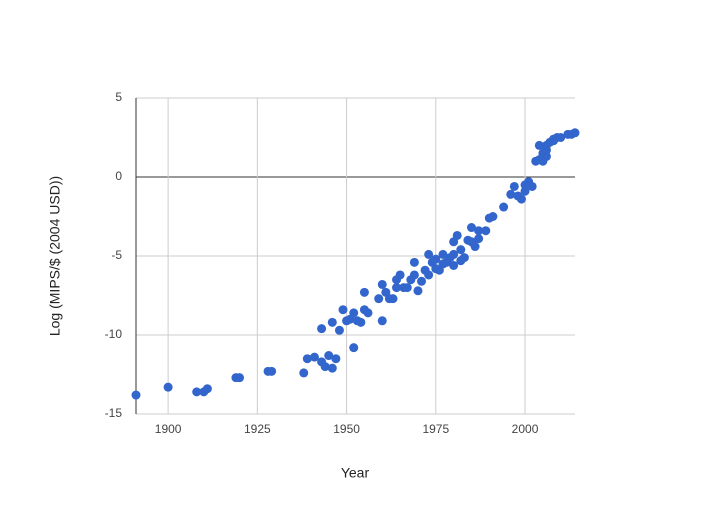 The height and width of the screenshot is (513, 710). Describe the element at coordinates (116, 255) in the screenshot. I see `y-tick-label: -5` at that location.